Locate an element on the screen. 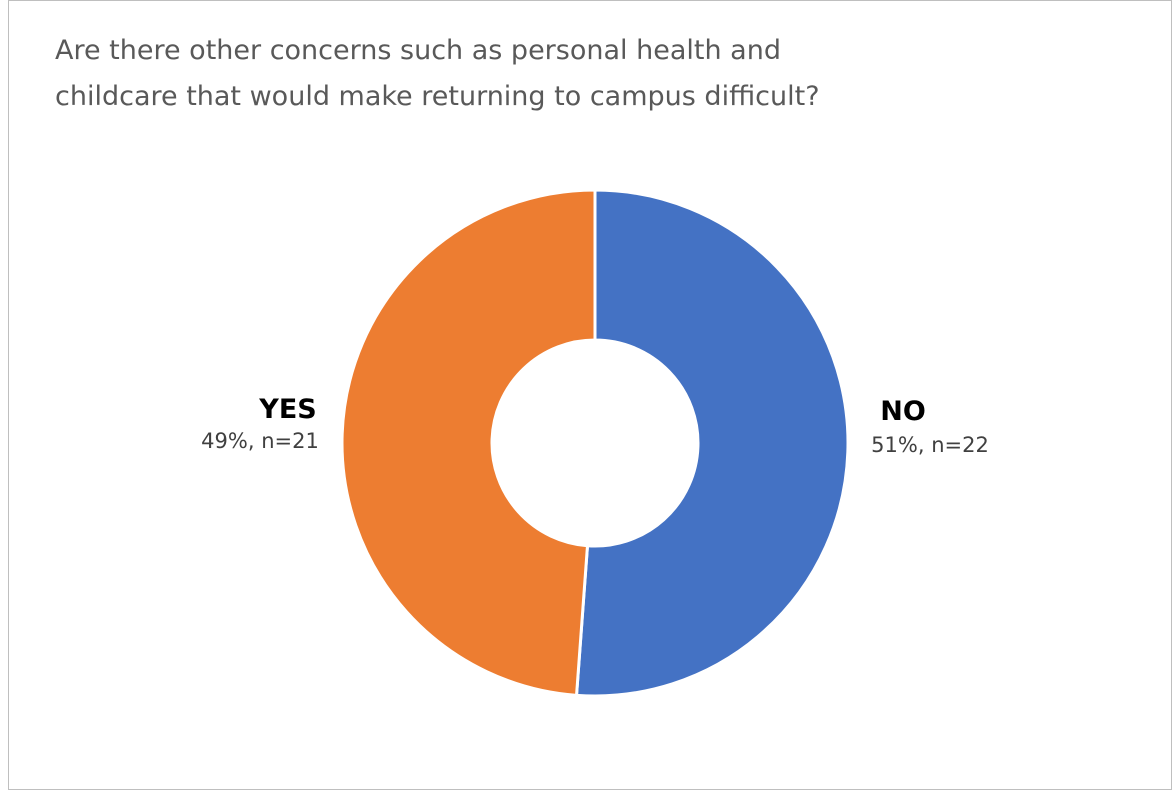  donut-slice-yes is located at coordinates (468, 442).